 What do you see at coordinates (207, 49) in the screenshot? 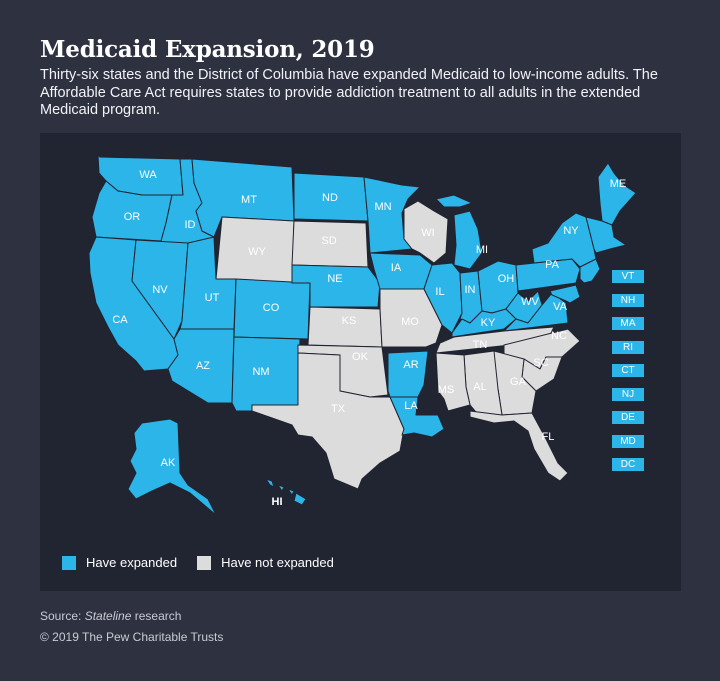
I see `map-title: Medicaid Expansion, 2019` at bounding box center [207, 49].